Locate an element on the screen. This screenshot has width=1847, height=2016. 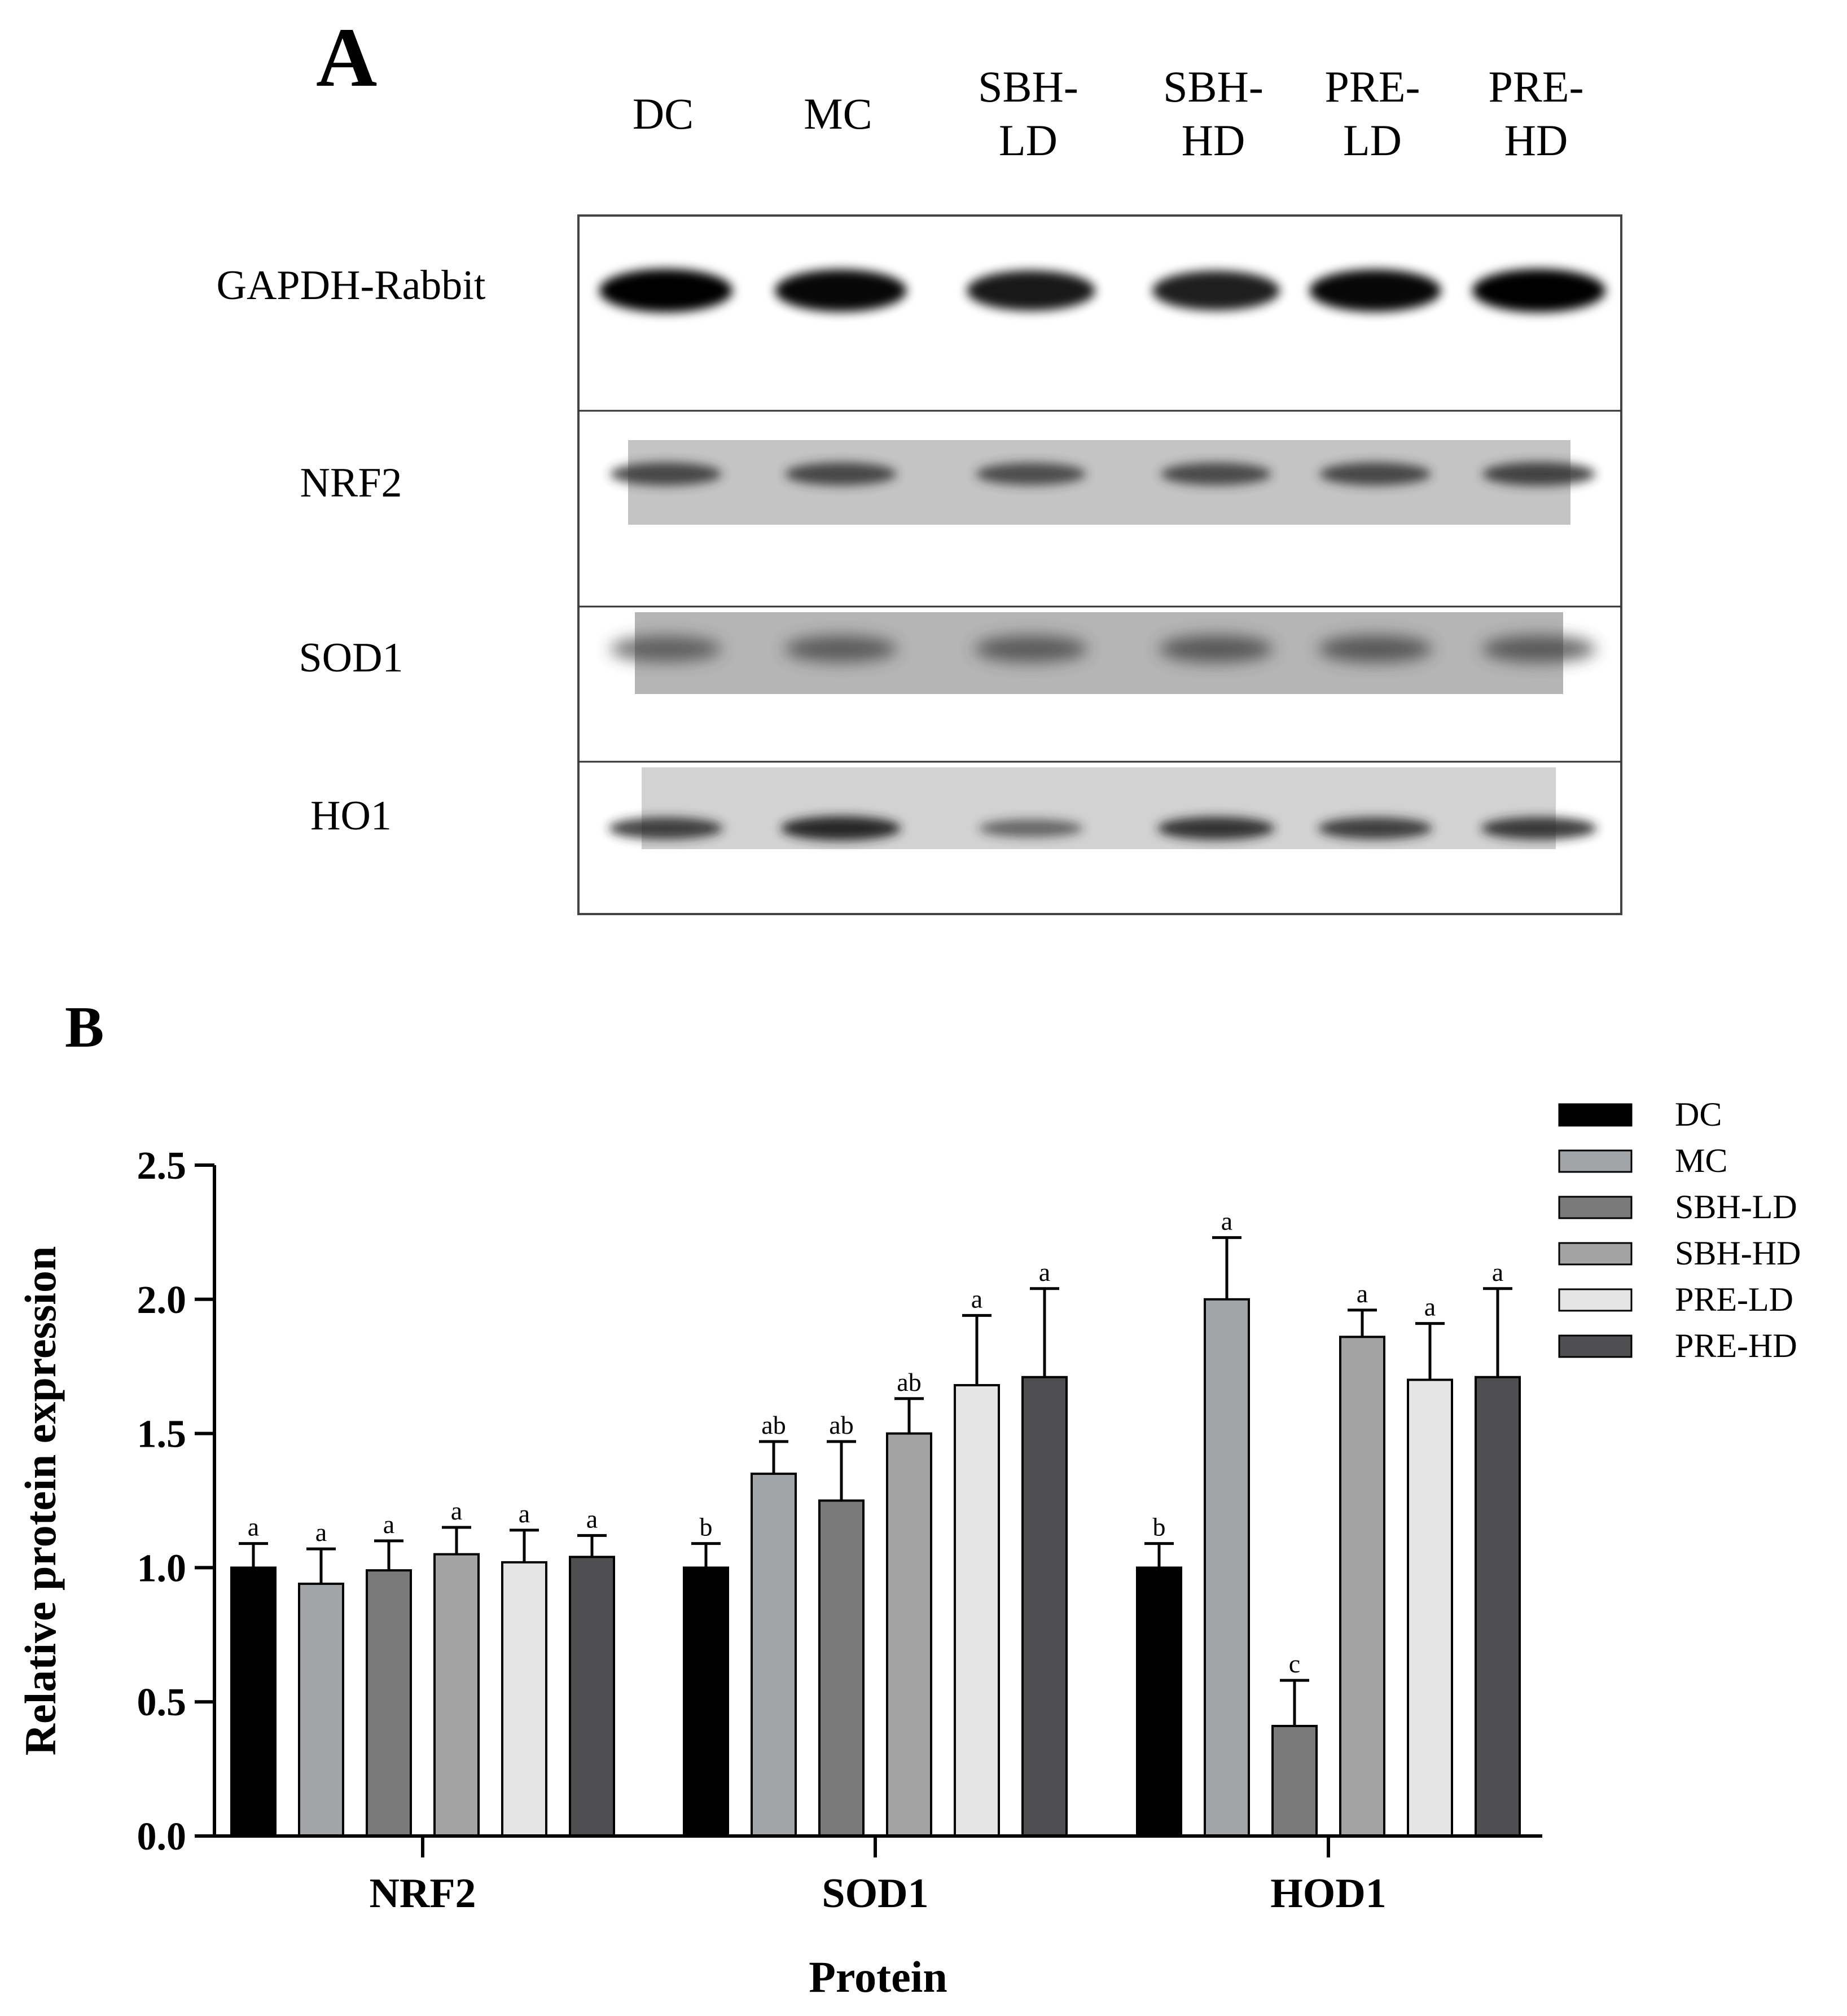
x-tick-label: NRF2 is located at coordinates (423, 1893).